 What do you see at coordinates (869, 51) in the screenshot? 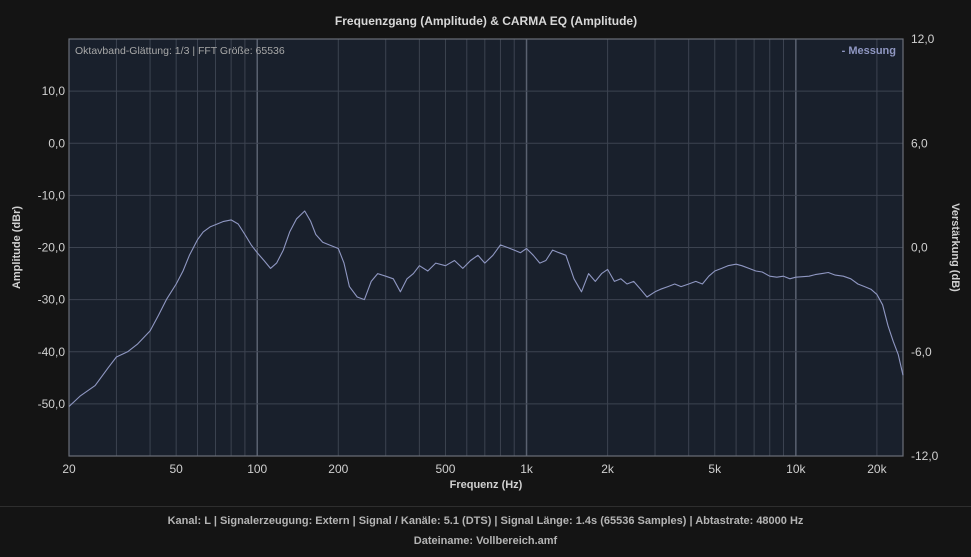
I see `legend-entry: - Messung` at bounding box center [869, 51].